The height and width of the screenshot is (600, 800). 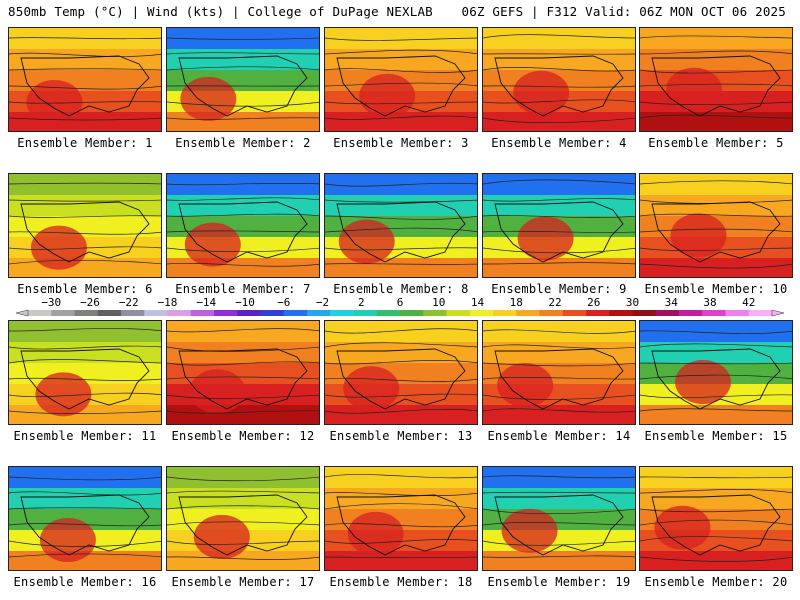 What do you see at coordinates (632, 302) in the screenshot?
I see `colorbar-tick-label: 30` at bounding box center [632, 302].